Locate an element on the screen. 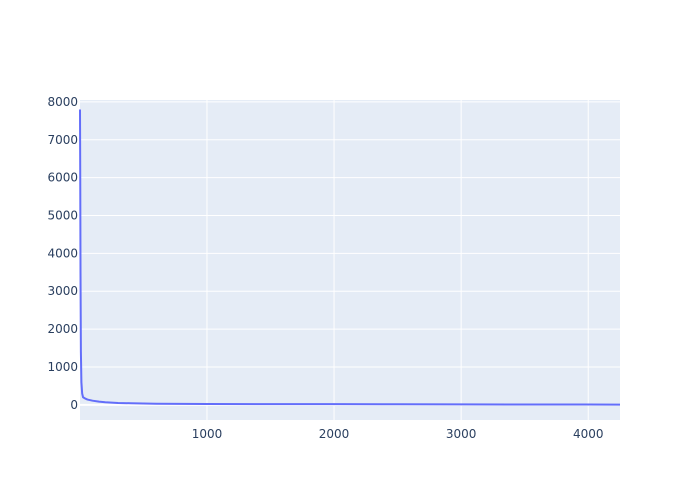 Image resolution: width=700 pixels, height=500 pixels. y-tick-label: 5000 is located at coordinates (62, 216).